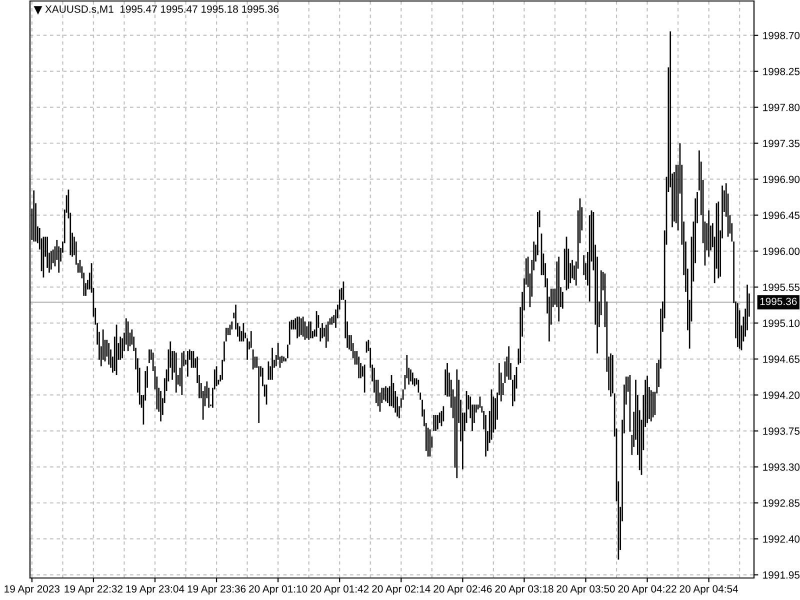 The height and width of the screenshot is (600, 800). I want to click on x-tick-label: 19 Apr 23:36, so click(217, 590).